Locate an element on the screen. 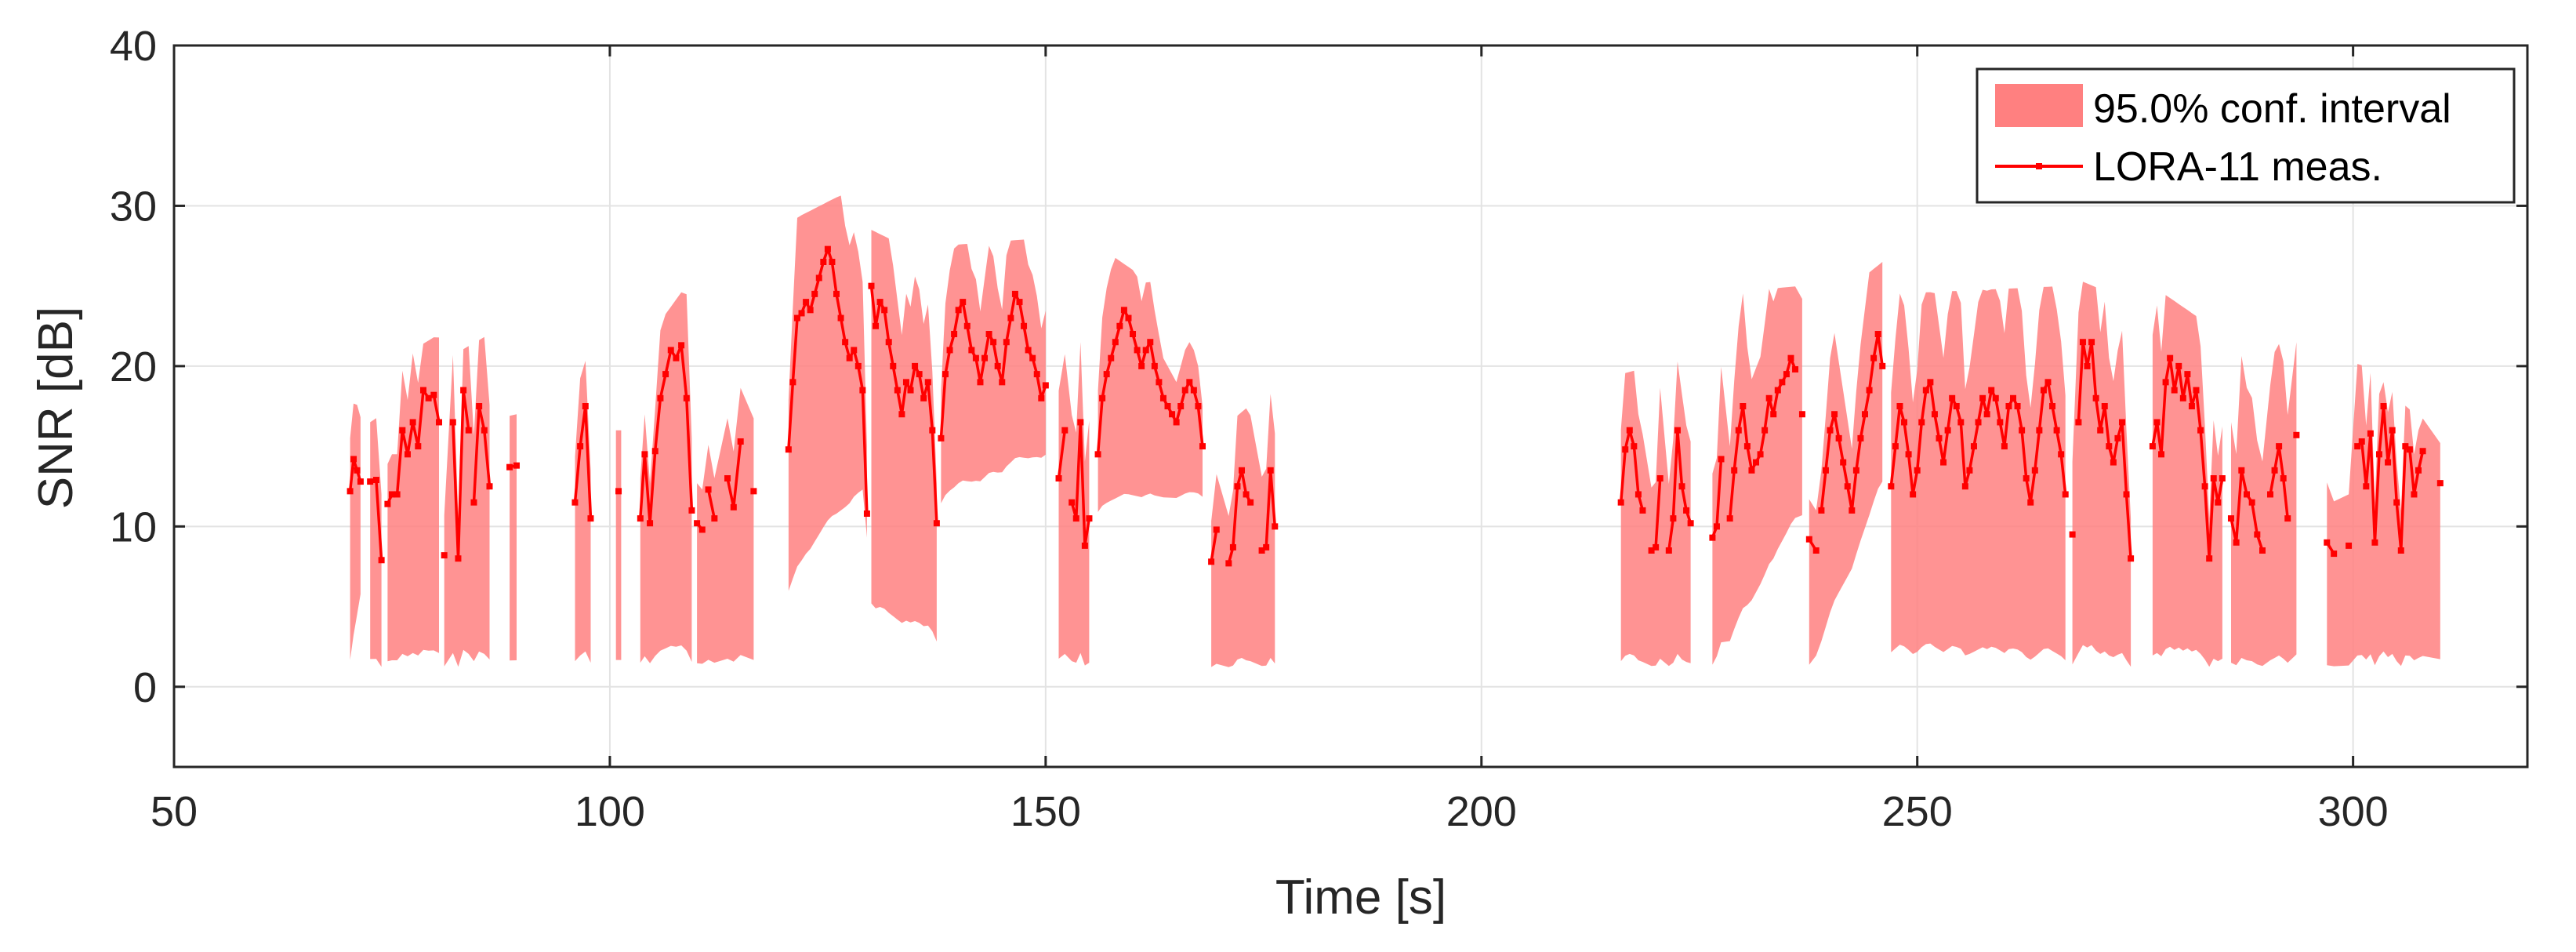 The height and width of the screenshot is (952, 2576). x-tick-label: 250 is located at coordinates (1918, 811).